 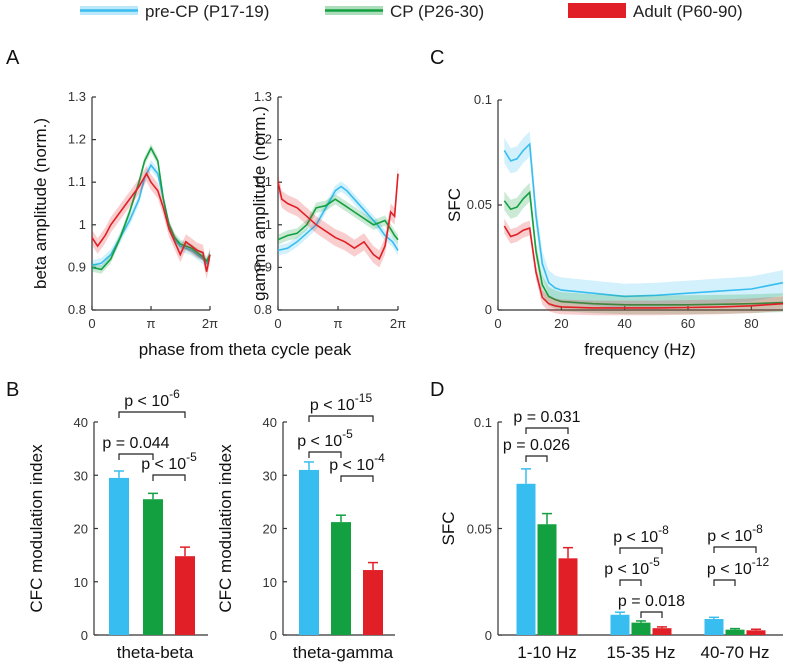 I want to click on stat-label-B1: p = 0.044, so click(x=135, y=443).